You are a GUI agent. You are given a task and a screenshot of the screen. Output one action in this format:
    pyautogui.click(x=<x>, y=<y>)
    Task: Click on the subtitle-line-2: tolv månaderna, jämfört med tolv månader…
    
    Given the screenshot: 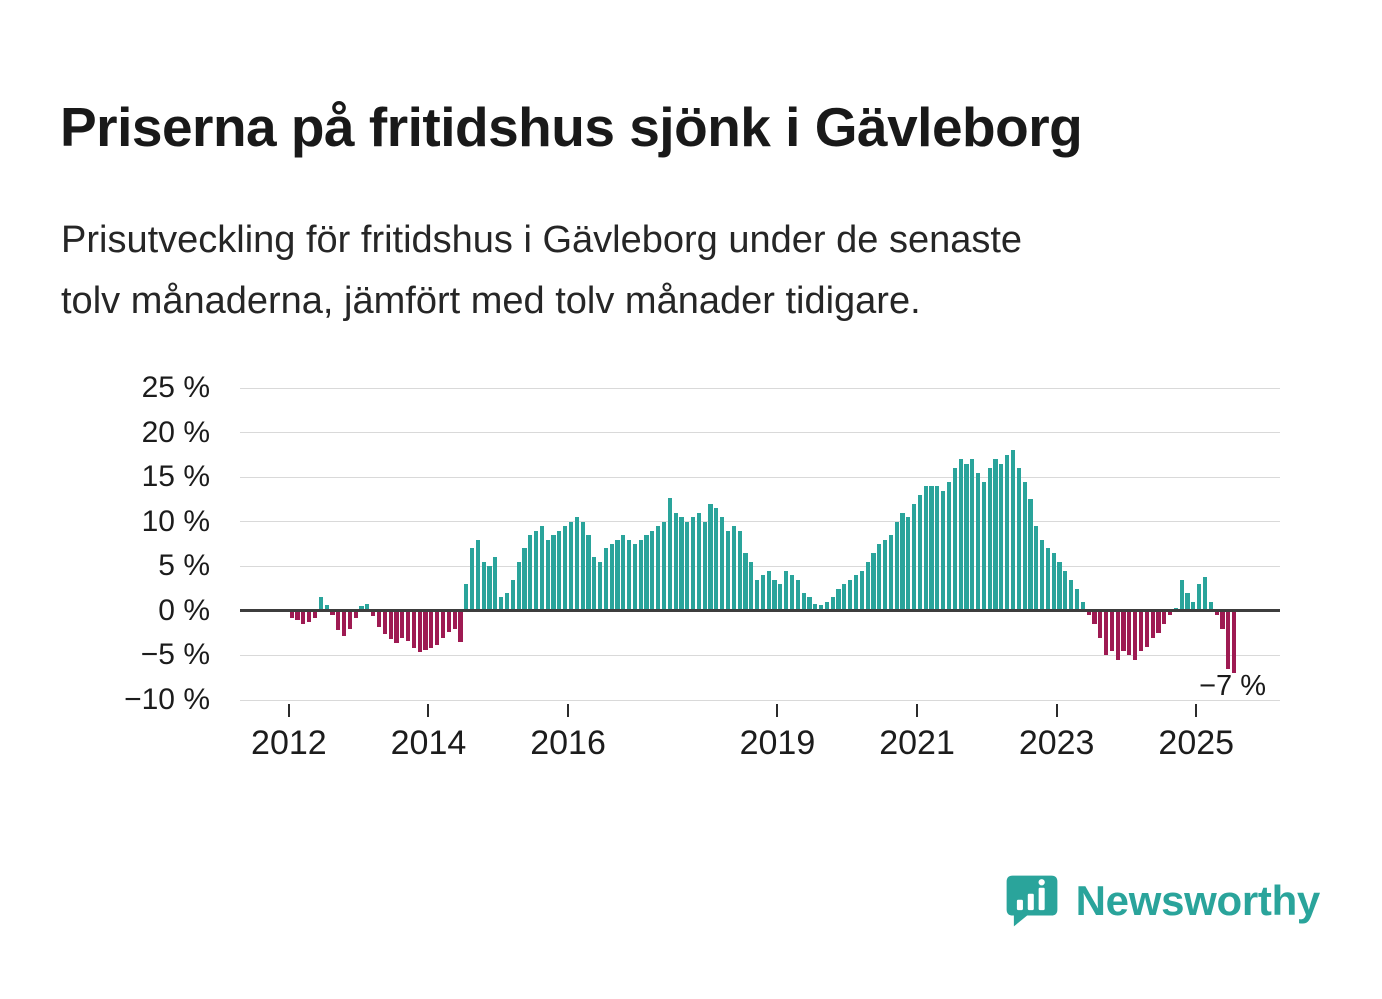 What is the action you would take?
    pyautogui.click(x=491, y=300)
    